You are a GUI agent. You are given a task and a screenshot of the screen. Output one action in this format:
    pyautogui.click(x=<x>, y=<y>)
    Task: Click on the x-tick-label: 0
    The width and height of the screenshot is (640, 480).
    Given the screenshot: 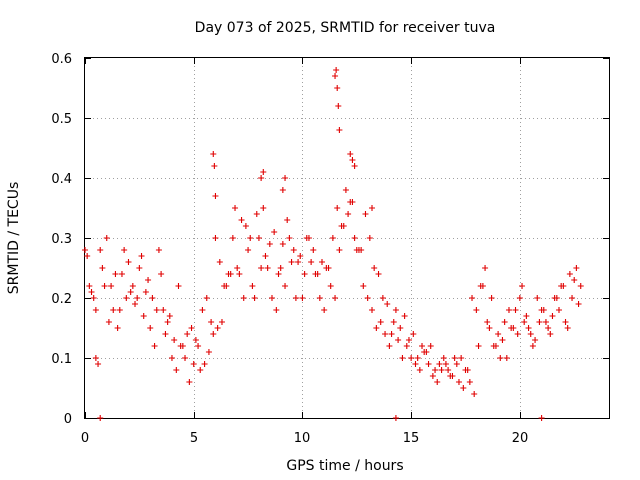 What is the action you would take?
    pyautogui.click(x=85, y=438)
    